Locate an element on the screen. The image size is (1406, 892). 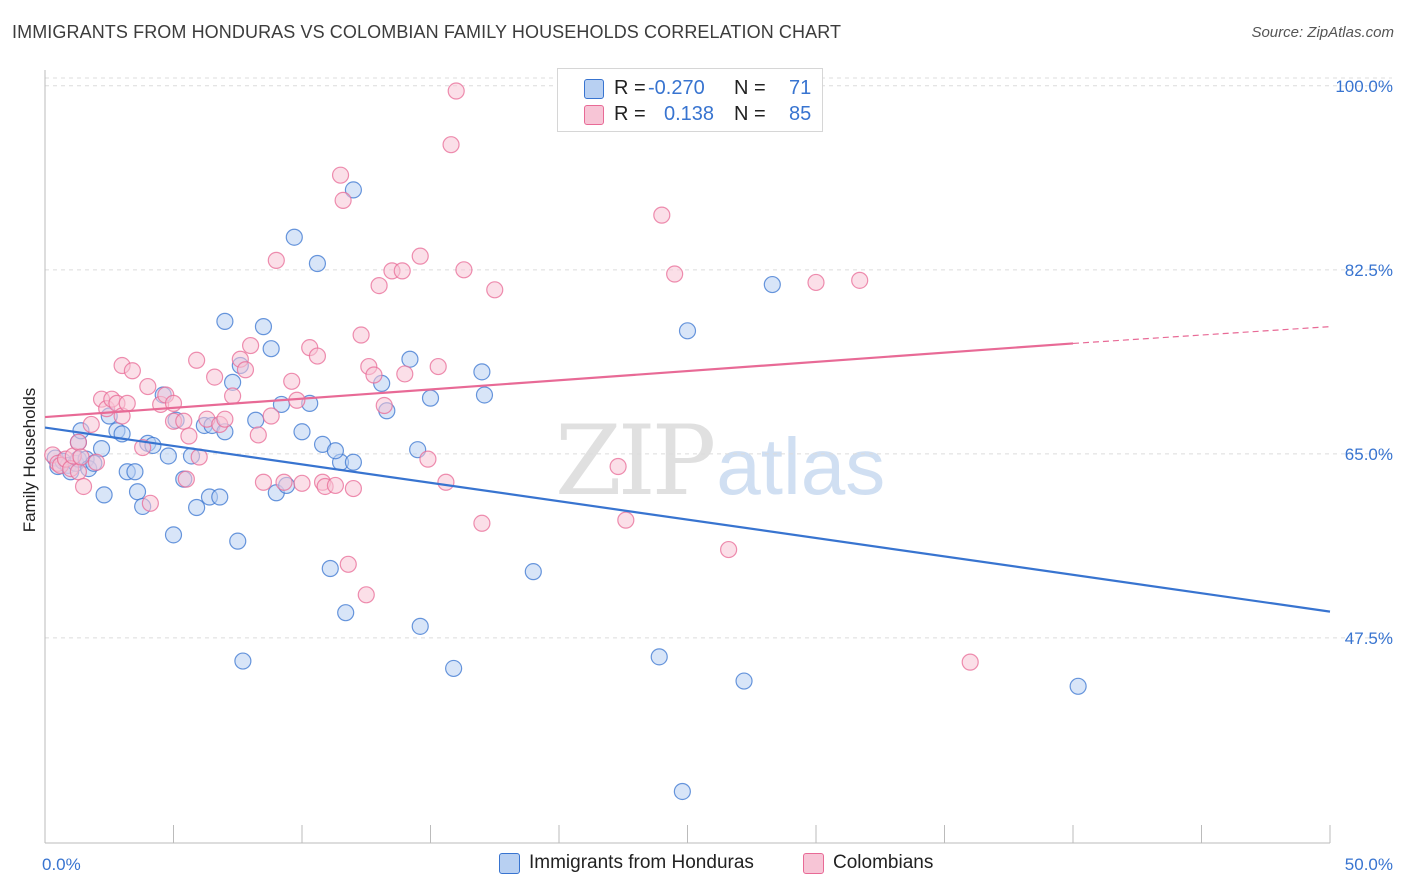
x-tick-label: 50.0% is located at coordinates (1369, 864).